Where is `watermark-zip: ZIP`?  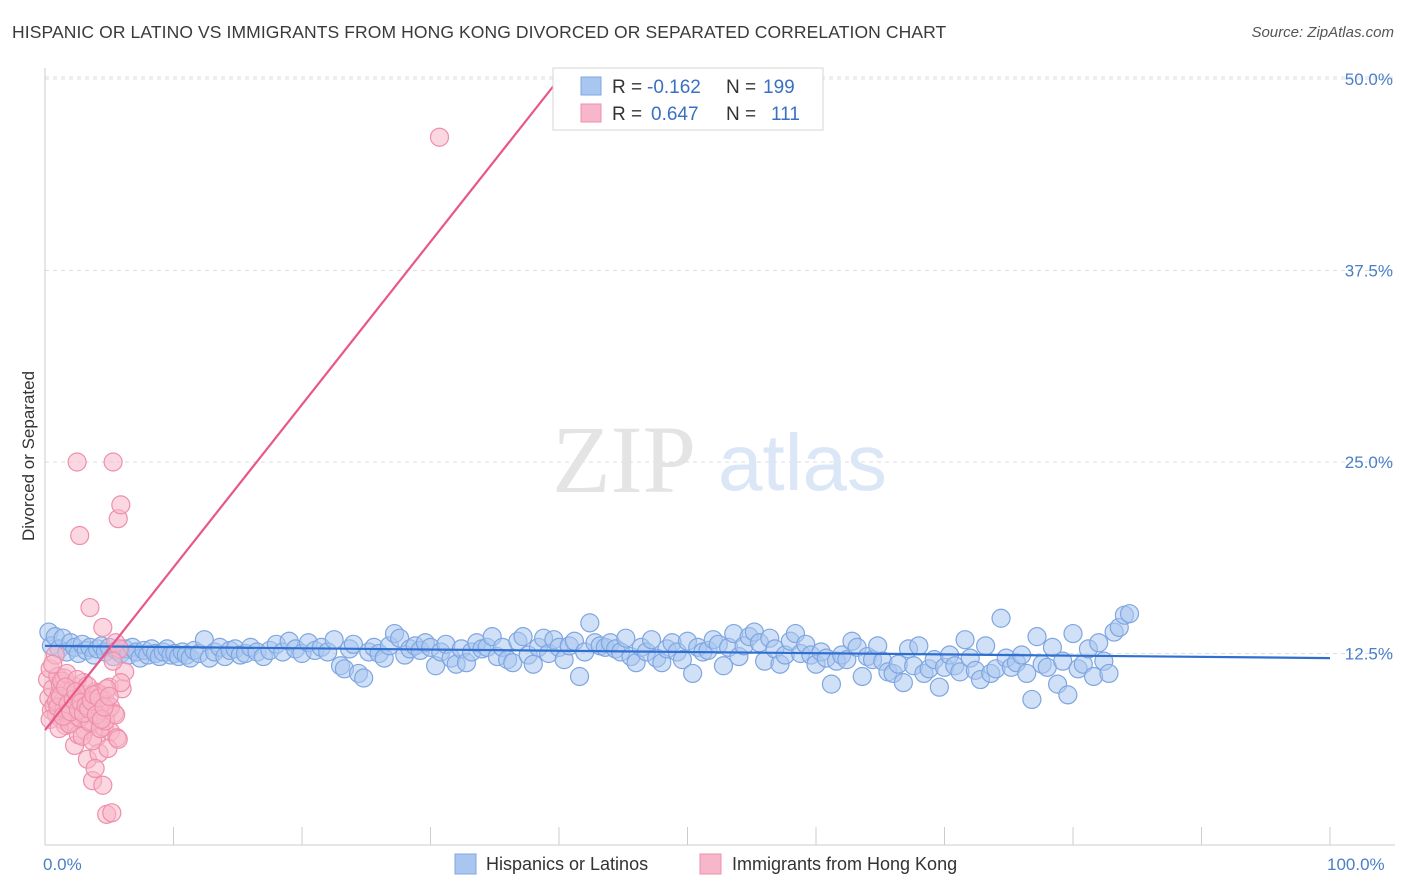
watermark-zip: ZIP is located at coordinates (624, 459).